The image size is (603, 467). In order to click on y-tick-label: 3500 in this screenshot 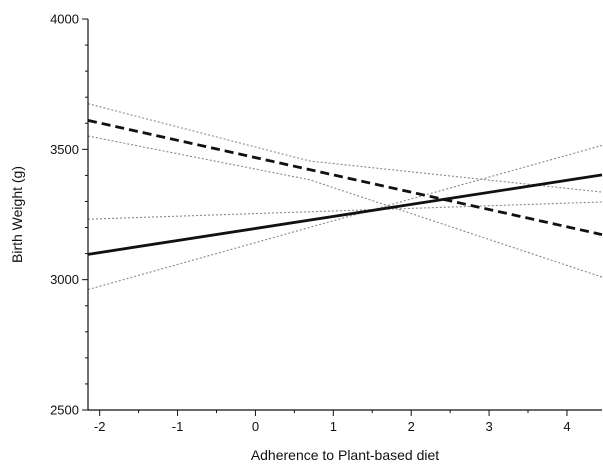, I will do `click(64, 149)`.